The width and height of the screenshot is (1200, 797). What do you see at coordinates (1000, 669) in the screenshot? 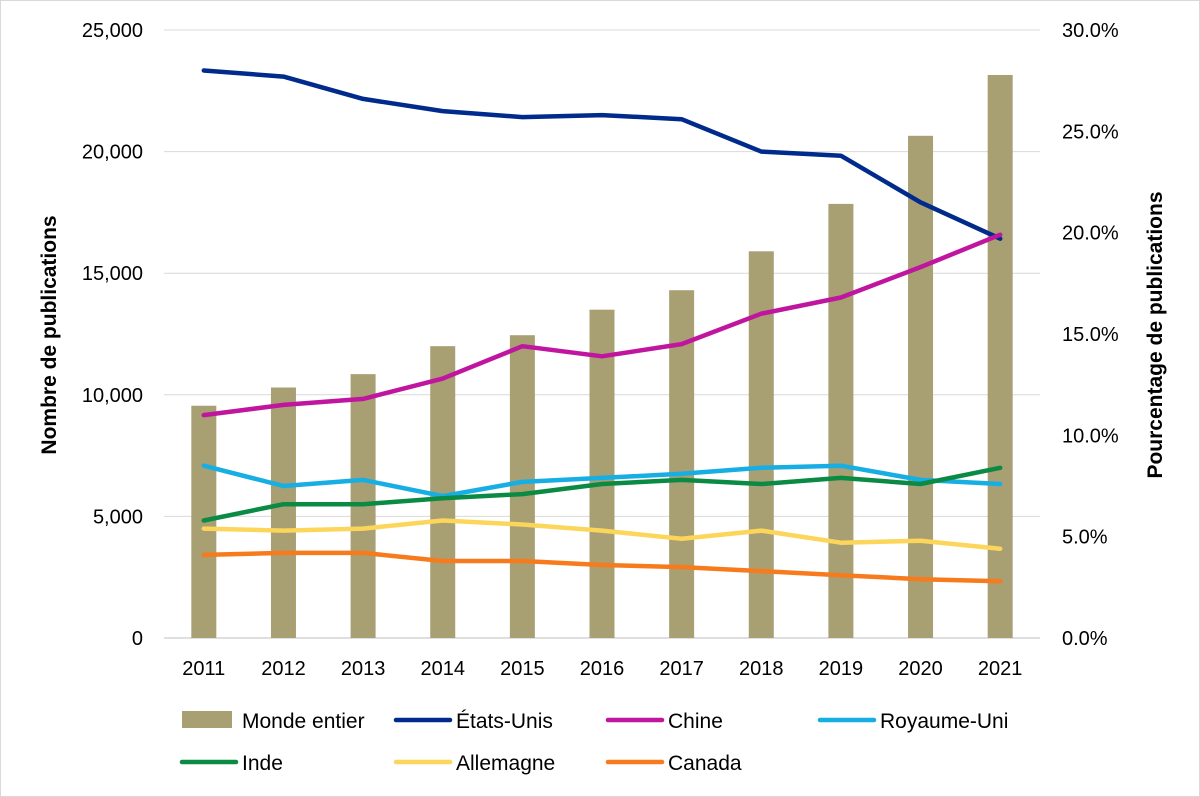
I see `x-tick-label: 2021` at bounding box center [1000, 669].